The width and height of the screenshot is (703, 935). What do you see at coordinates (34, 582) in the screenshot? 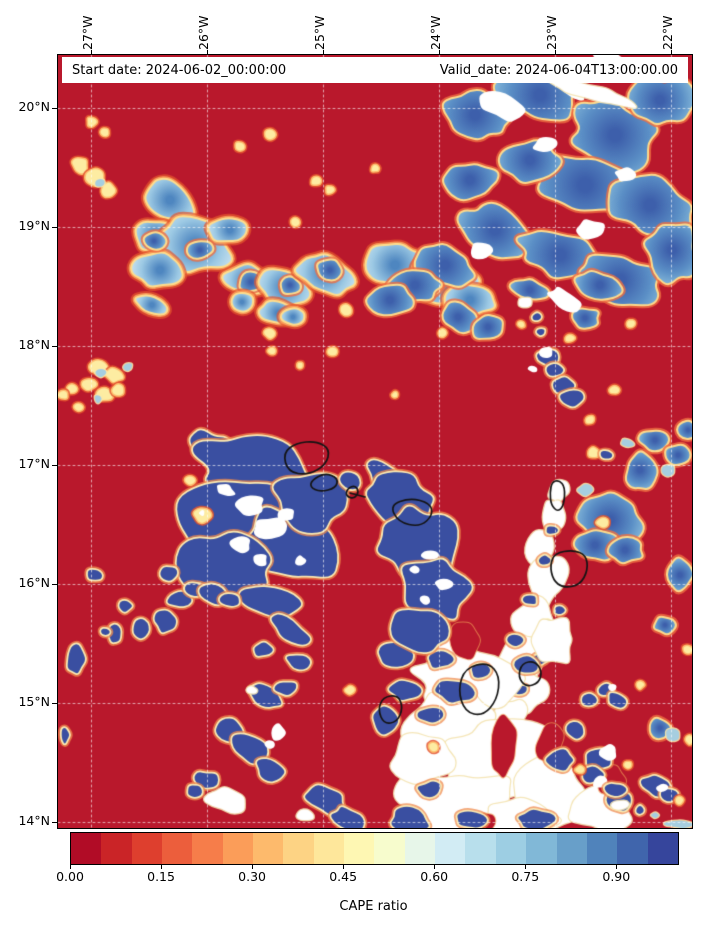
I see `lat-tick-label: 16°N` at bounding box center [34, 582].